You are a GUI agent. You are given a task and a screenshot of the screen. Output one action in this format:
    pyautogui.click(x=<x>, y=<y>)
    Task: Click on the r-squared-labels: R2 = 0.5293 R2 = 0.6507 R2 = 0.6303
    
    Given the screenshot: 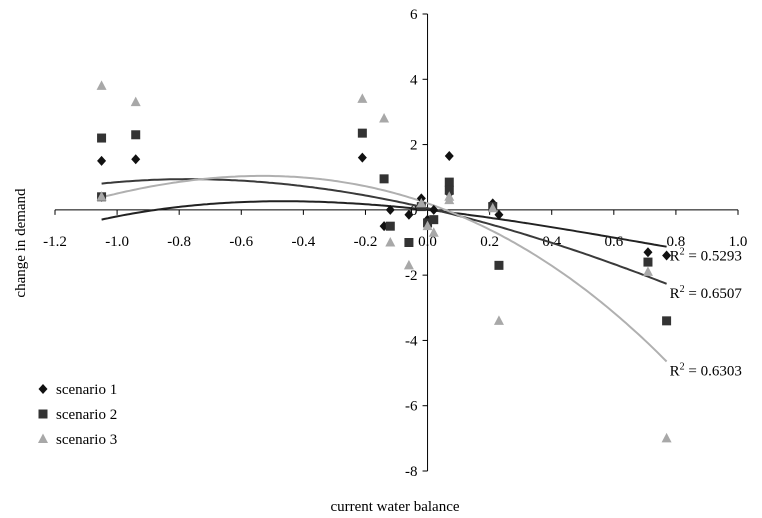 What is the action you would take?
    pyautogui.click(x=706, y=313)
    